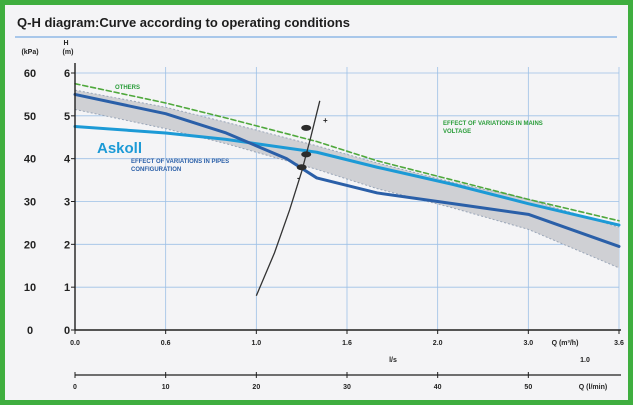 This screenshot has height=405, width=633. What do you see at coordinates (347, 343) in the screenshot?
I see `x-tick-label: 1.6` at bounding box center [347, 343].